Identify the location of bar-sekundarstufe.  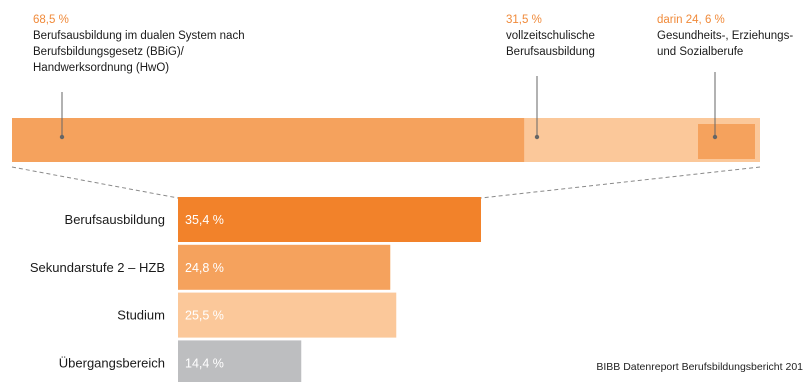
(284, 267).